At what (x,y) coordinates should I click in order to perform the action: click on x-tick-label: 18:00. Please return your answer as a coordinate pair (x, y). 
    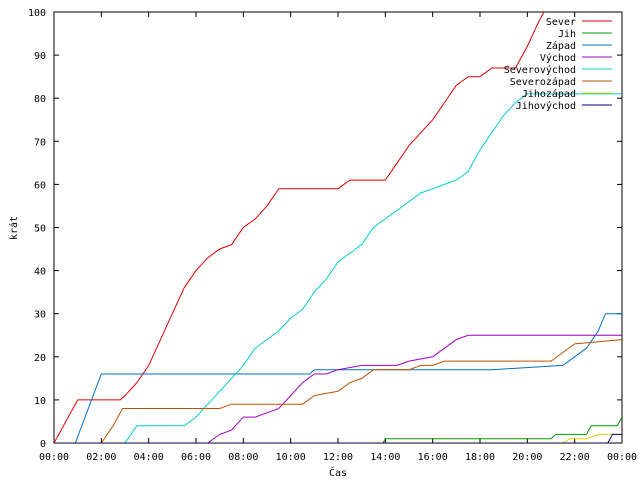
    Looking at the image, I should click on (480, 457).